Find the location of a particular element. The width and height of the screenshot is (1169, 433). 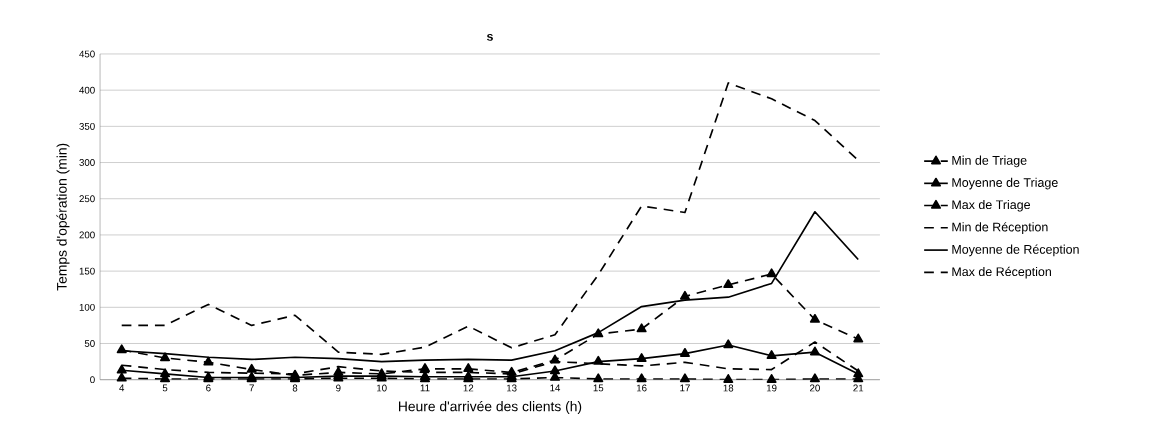

y-tick-label: 150 is located at coordinates (87, 271).